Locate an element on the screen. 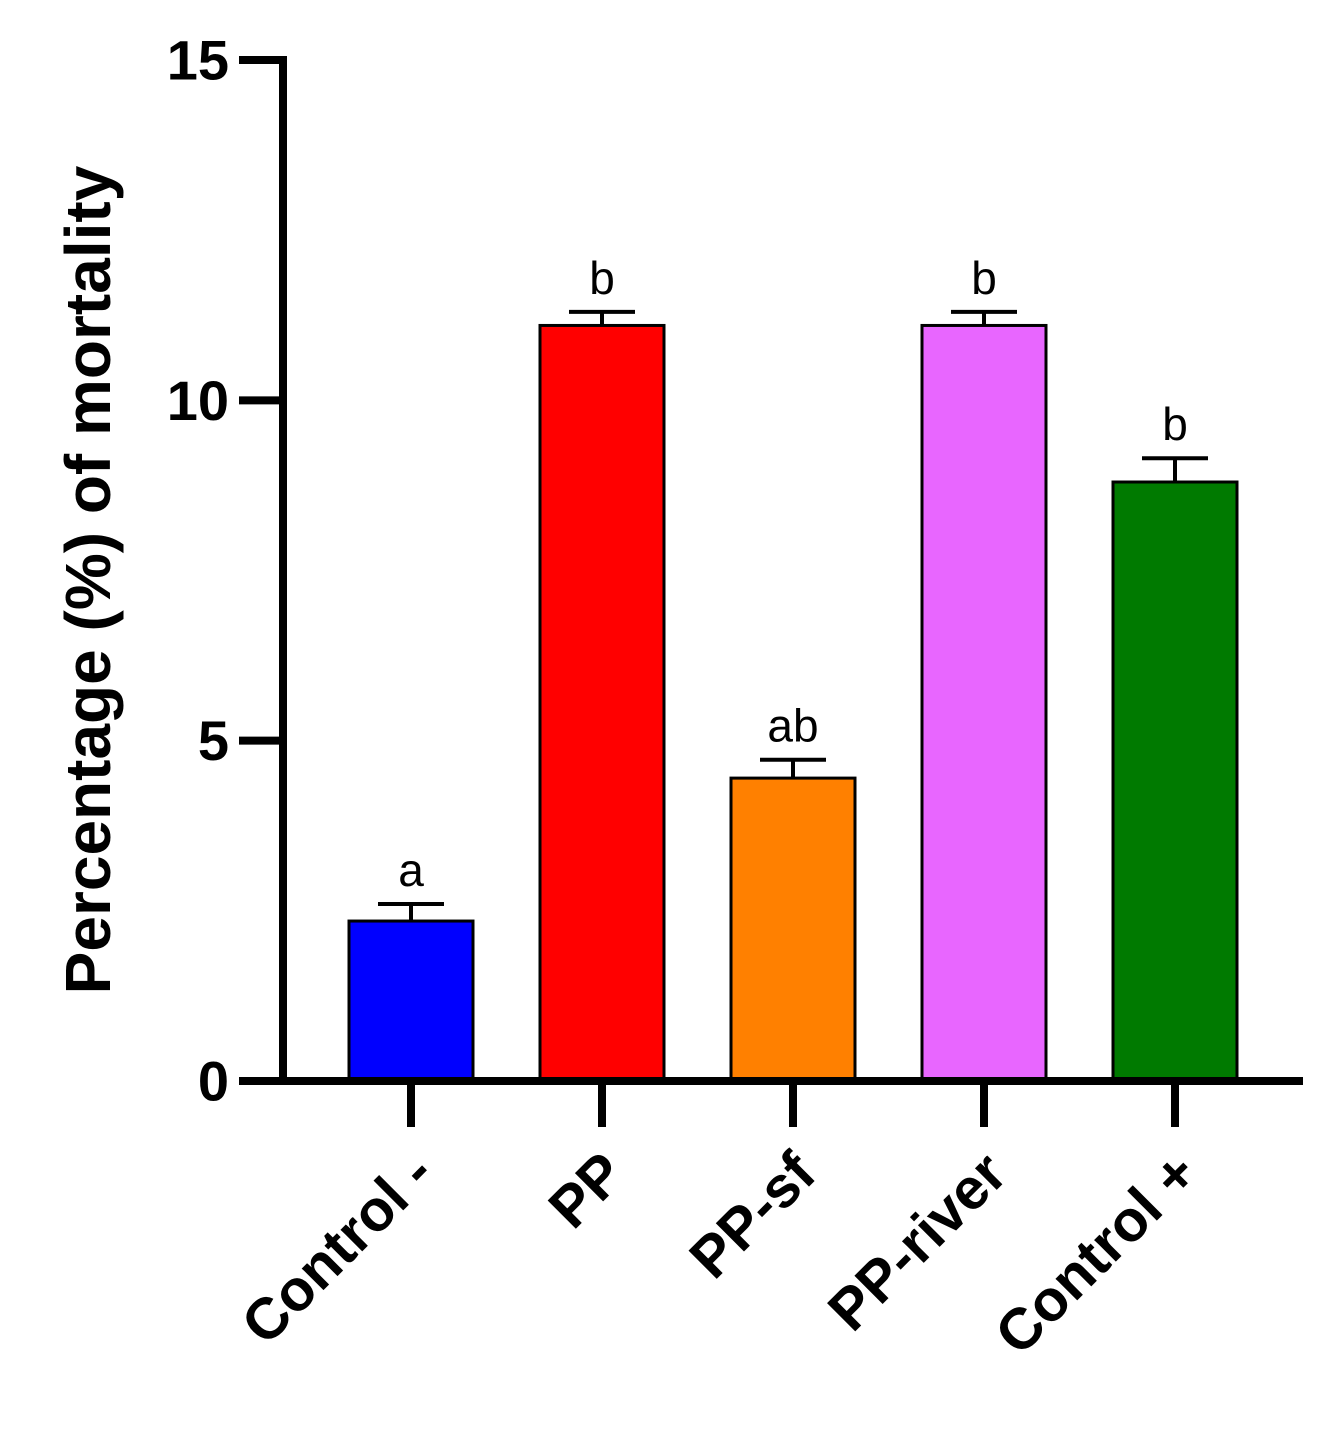  x-tick-label-2: PP is located at coordinates (586, 1190).